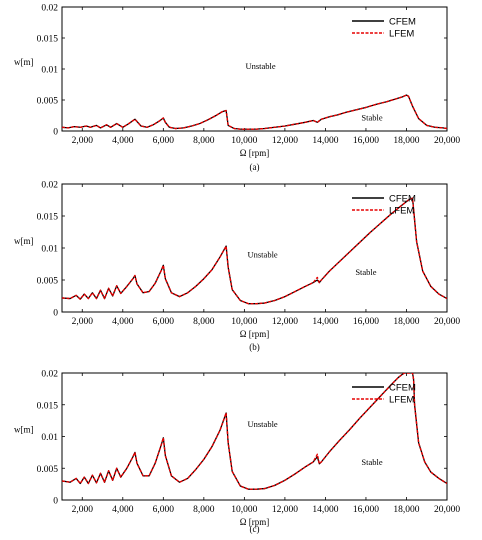 Image resolution: width=482 pixels, height=540 pixels. I want to click on chart-2-y-tick-label: 0.01, so click(49, 250).